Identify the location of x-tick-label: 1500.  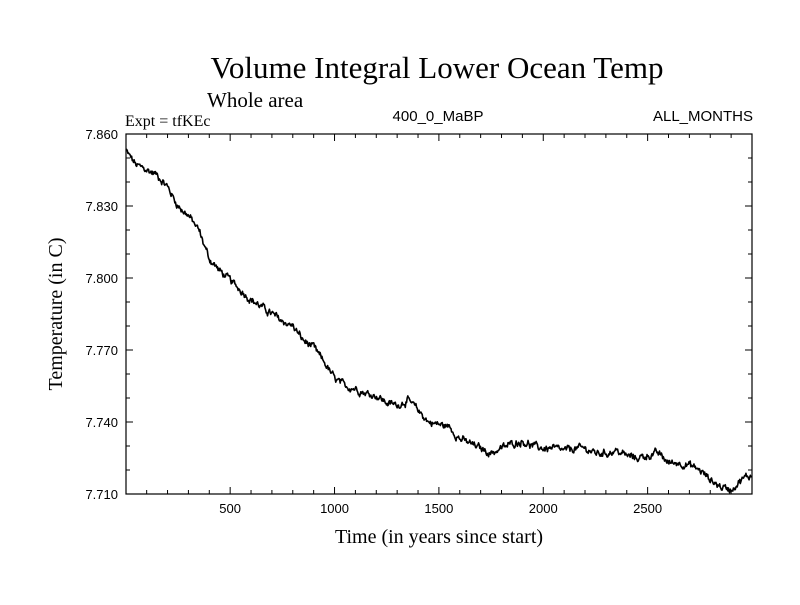
(438, 508).